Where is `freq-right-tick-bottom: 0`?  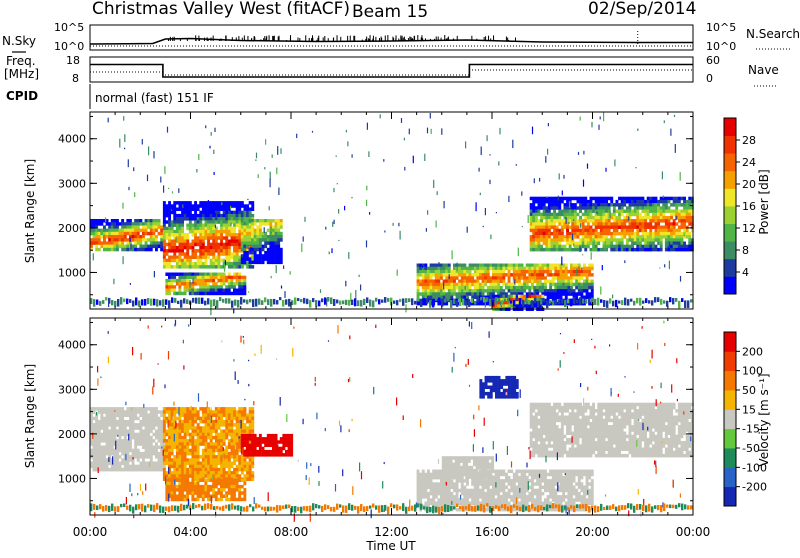
freq-right-tick-bottom: 0 is located at coordinates (709, 78).